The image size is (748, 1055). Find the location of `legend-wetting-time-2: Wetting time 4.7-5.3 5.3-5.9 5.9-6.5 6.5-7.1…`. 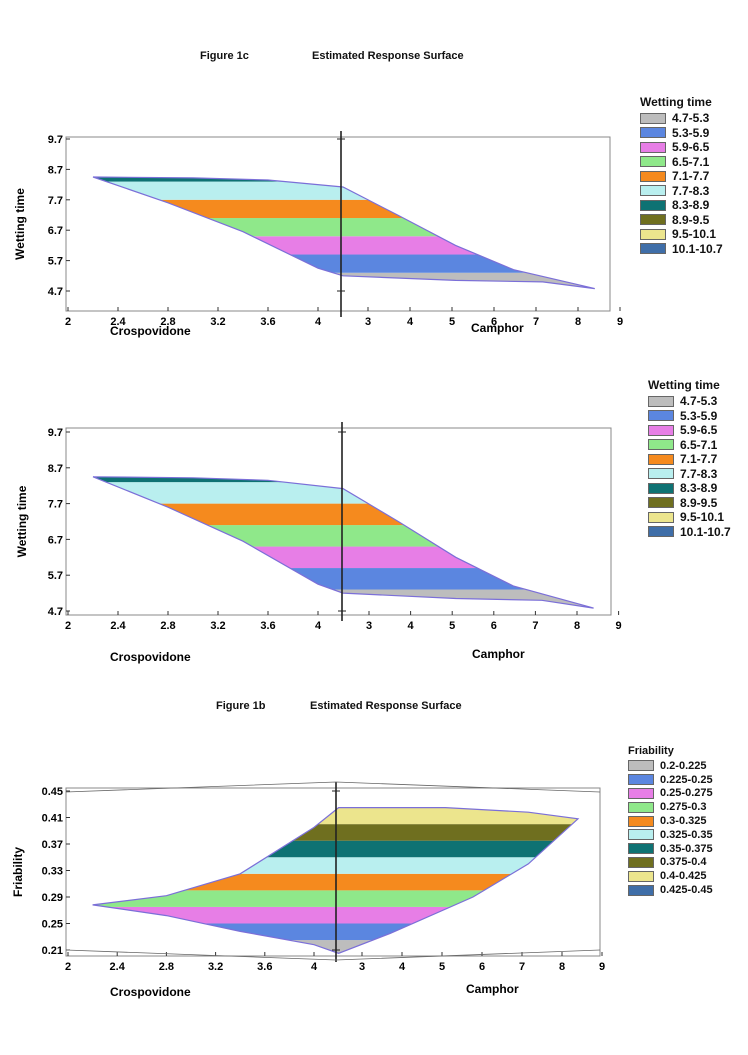

legend-wetting-time-2: Wetting time 4.7-5.3 5.3-5.9 5.9-6.5 6.5-7.1… is located at coordinates (689, 458).